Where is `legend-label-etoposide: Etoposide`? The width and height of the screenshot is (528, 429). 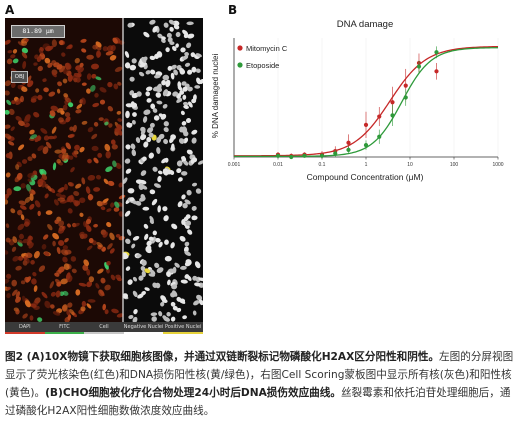 legend-label-etoposide: Etoposide is located at coordinates (262, 65).